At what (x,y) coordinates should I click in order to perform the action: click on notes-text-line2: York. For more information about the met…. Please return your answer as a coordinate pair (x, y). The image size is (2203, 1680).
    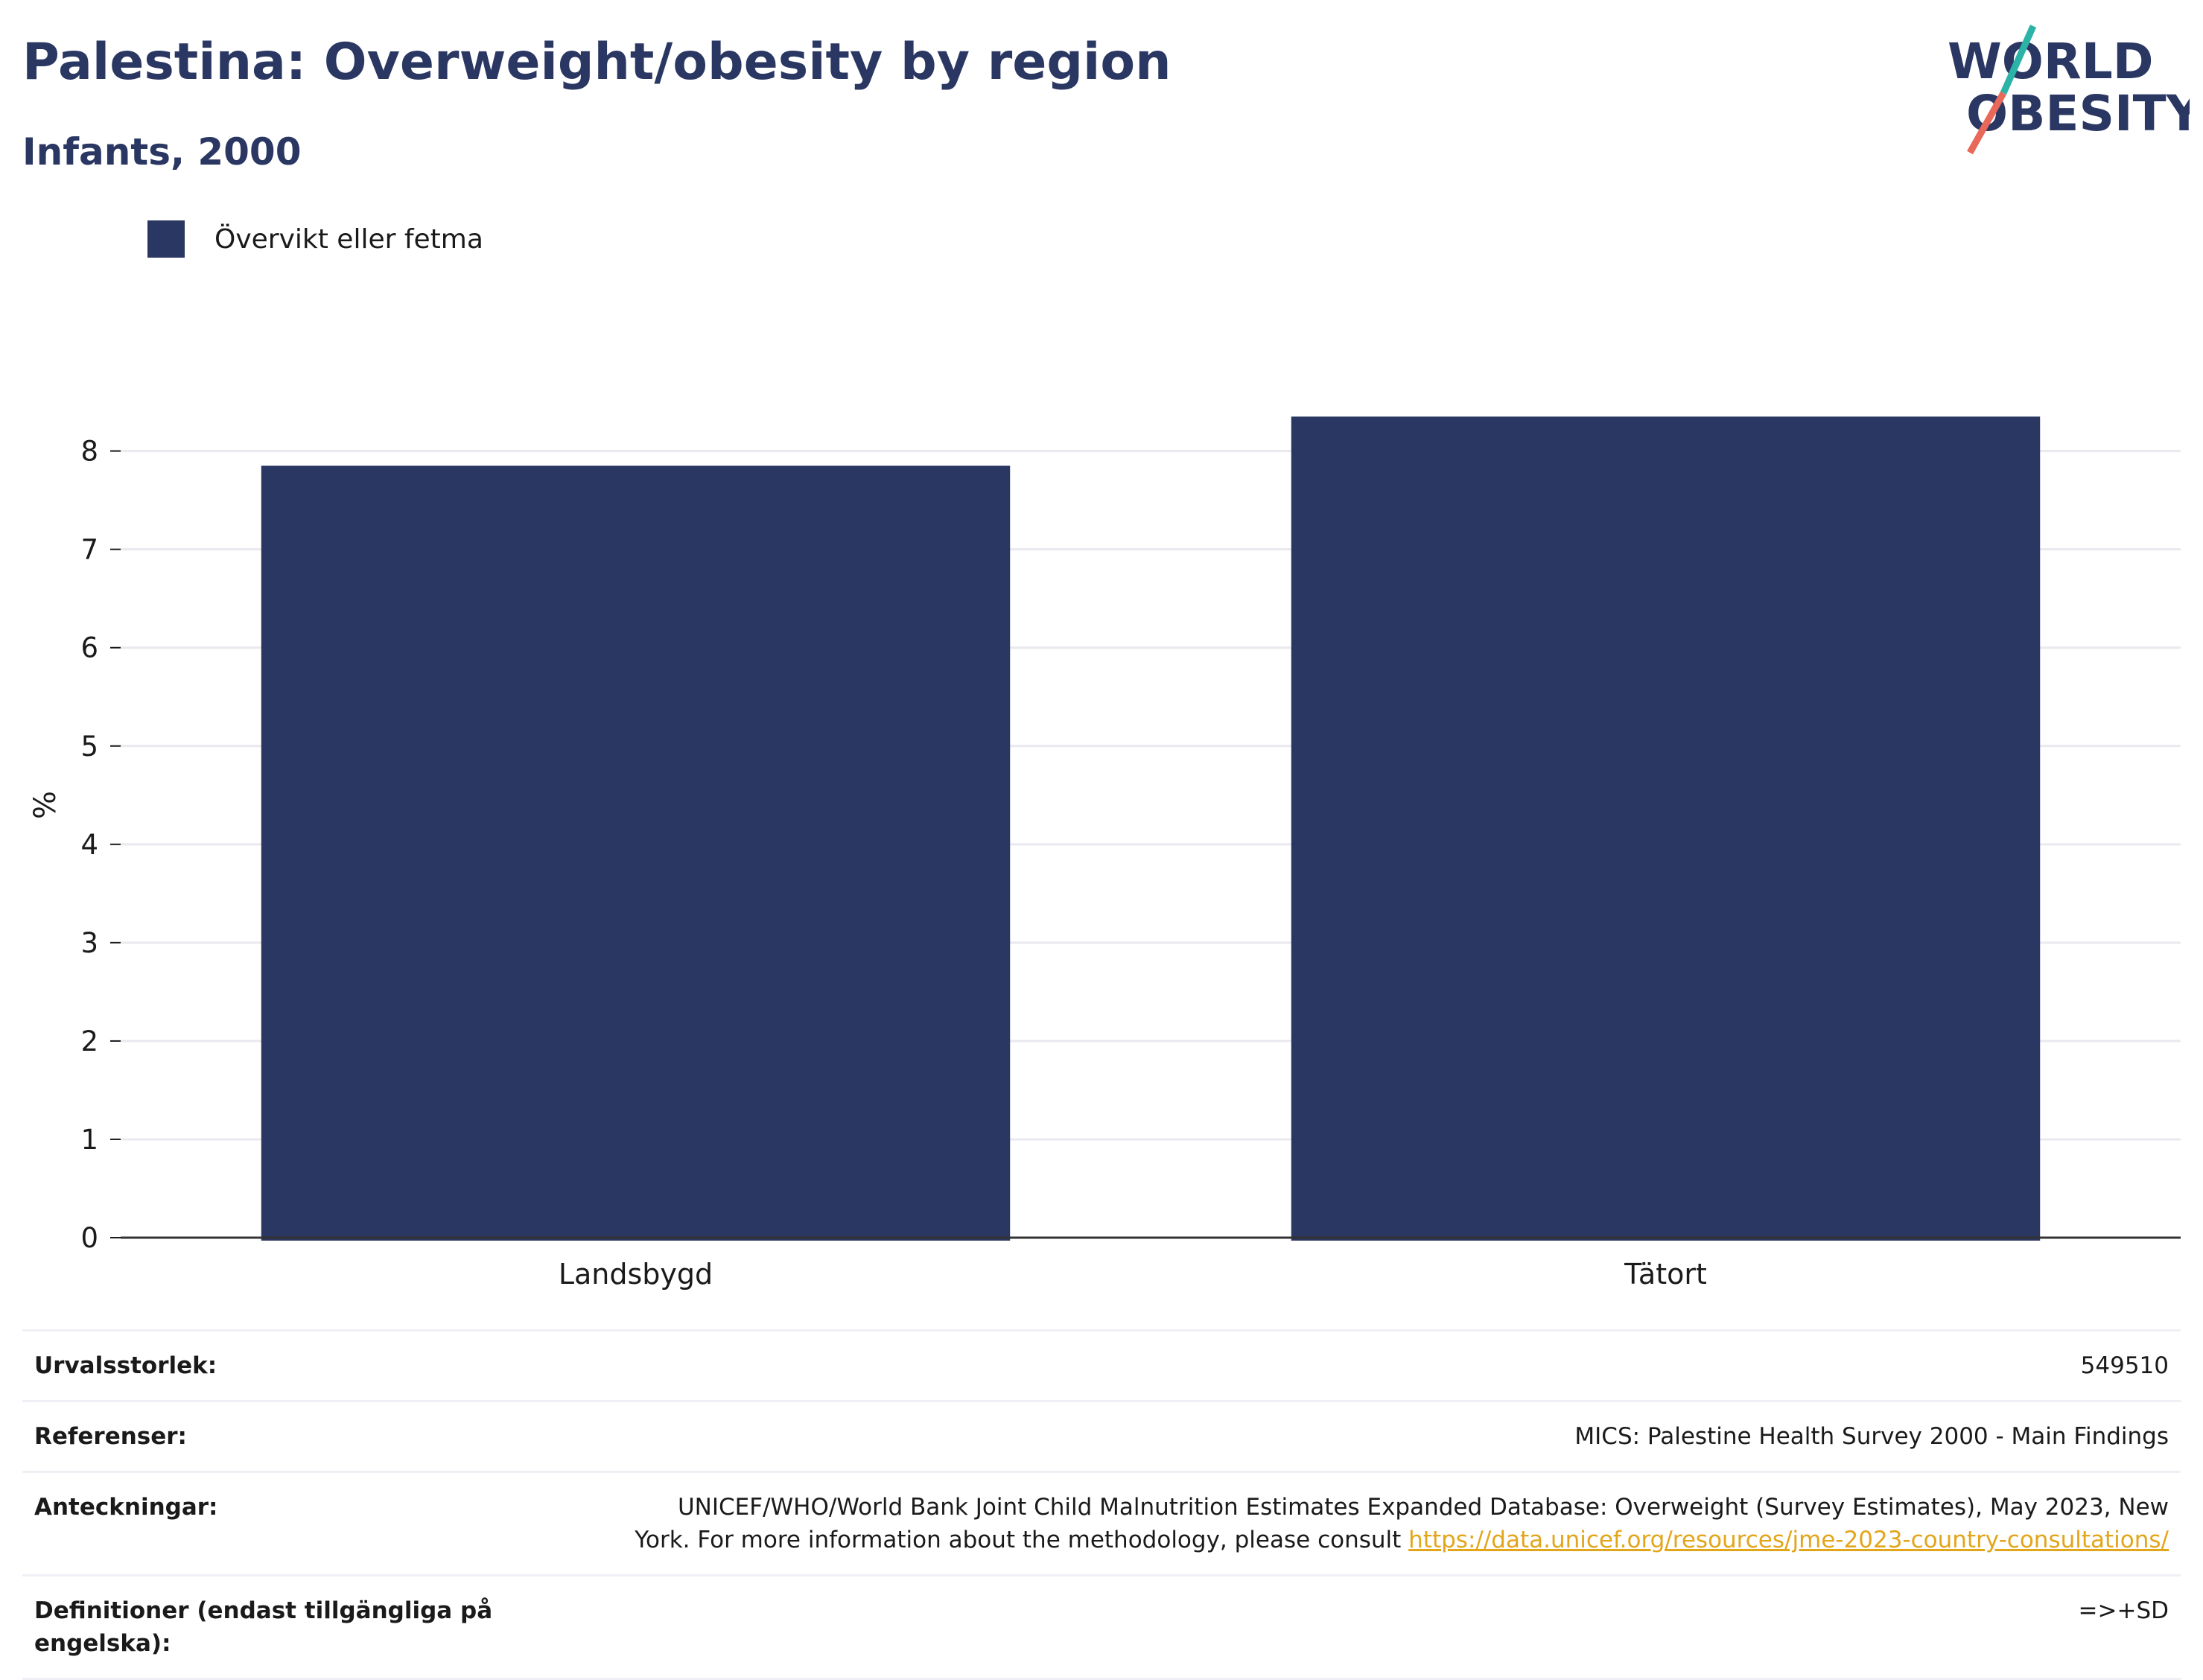
    Looking at the image, I should click on (1018, 1540).